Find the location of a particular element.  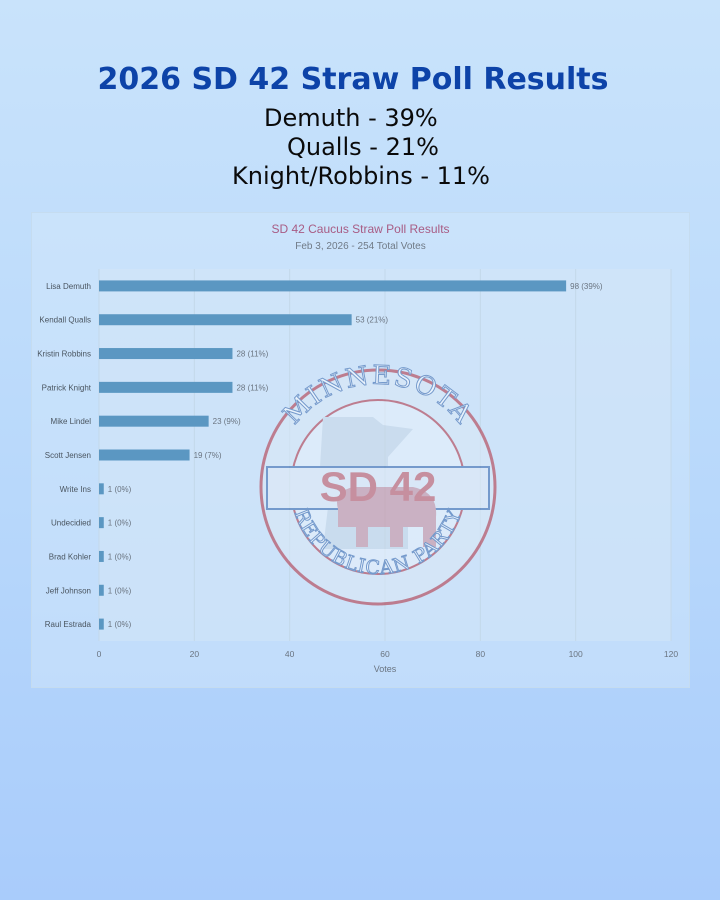

data-label: 98 (39%) is located at coordinates (586, 286).